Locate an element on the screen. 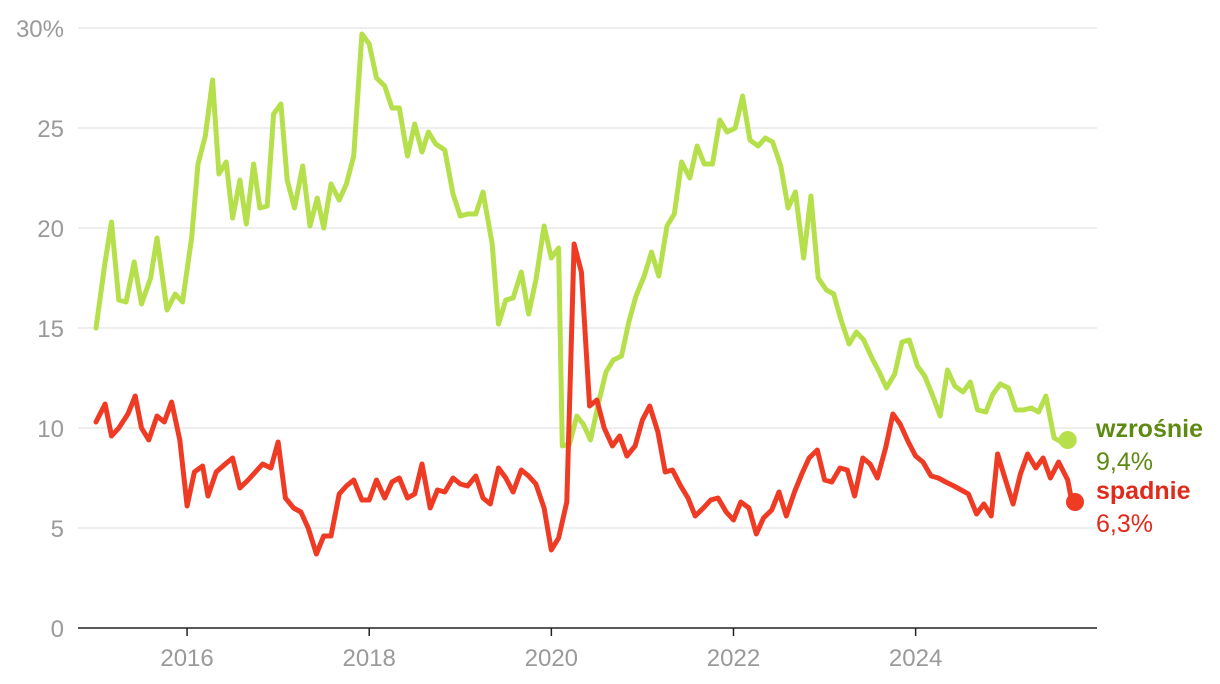 This screenshot has width=1220, height=684. y-tick-label: 0 is located at coordinates (57, 629).